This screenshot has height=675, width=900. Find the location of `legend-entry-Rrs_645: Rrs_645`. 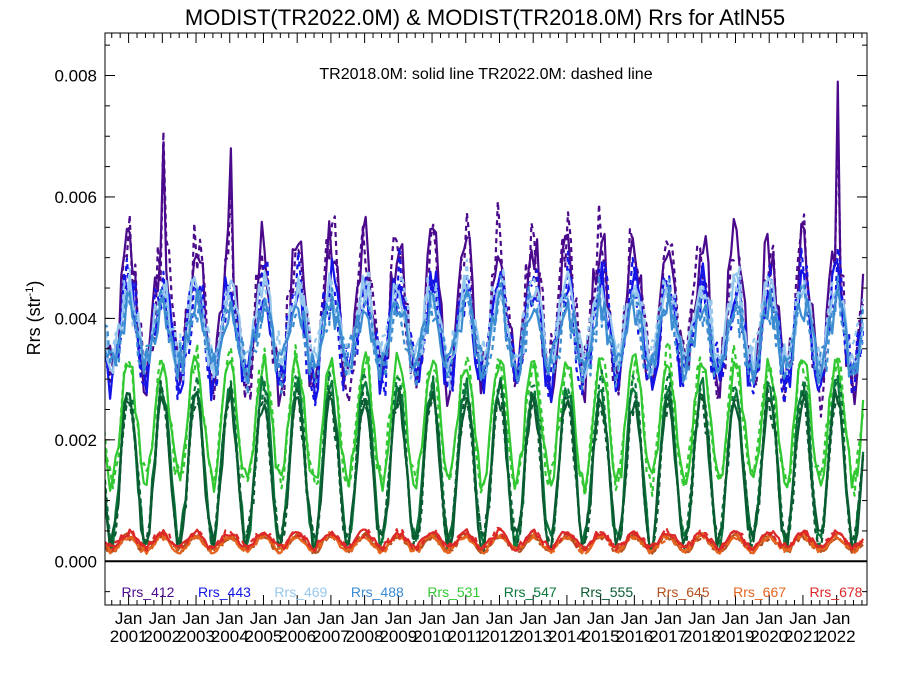

legend-entry-Rrs_645: Rrs_645 is located at coordinates (683, 592).